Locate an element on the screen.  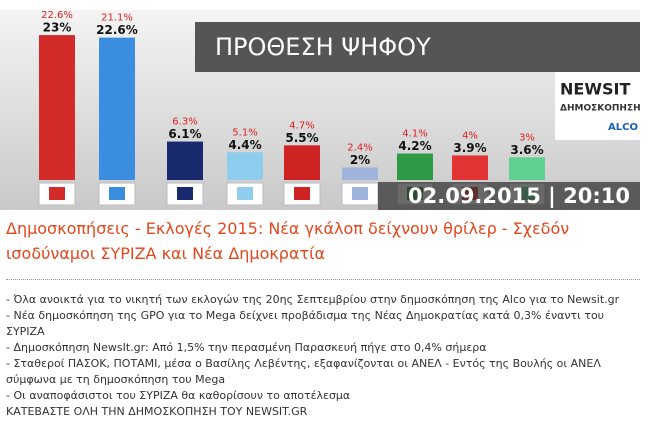
previous-label: 22.6% is located at coordinates (57, 15).